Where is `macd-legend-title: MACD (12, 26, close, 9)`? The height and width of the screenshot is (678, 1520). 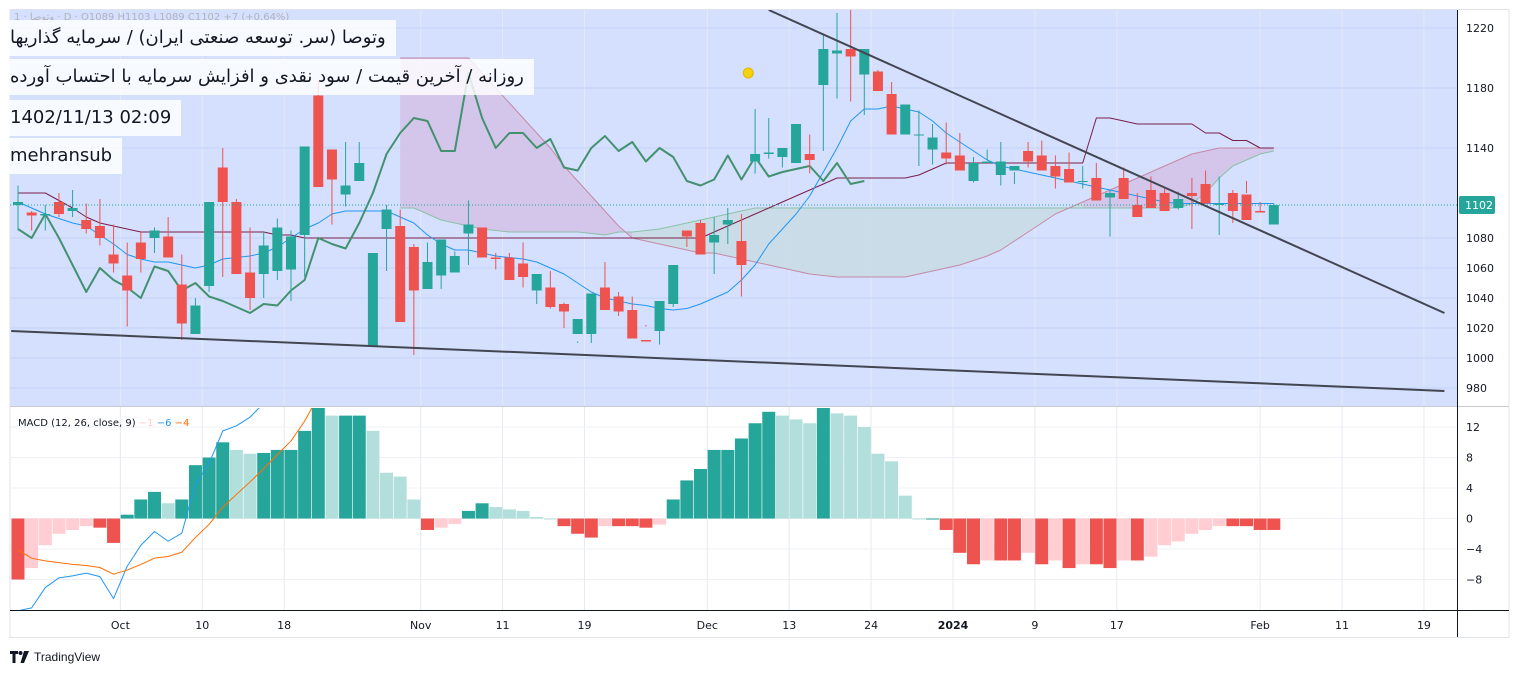
macd-legend-title: MACD (12, 26, close, 9) is located at coordinates (78, 423).